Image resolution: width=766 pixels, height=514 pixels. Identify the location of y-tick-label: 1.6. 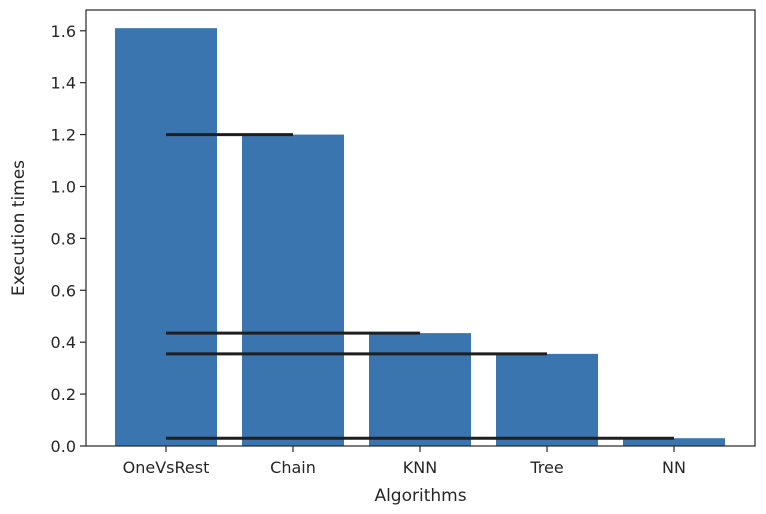
(63, 31).